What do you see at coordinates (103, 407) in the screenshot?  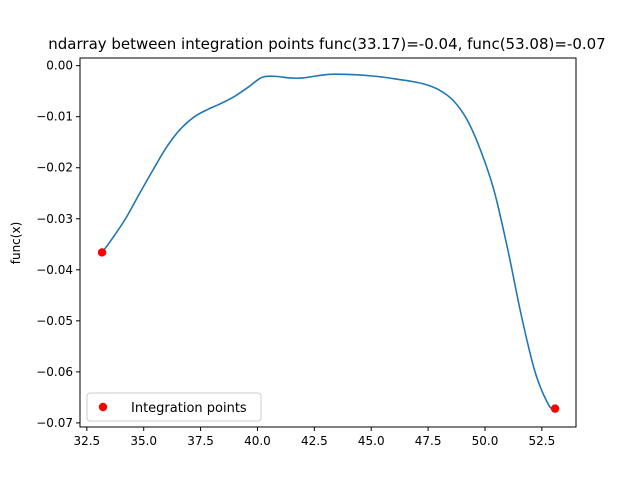 I see `legend-marker` at bounding box center [103, 407].